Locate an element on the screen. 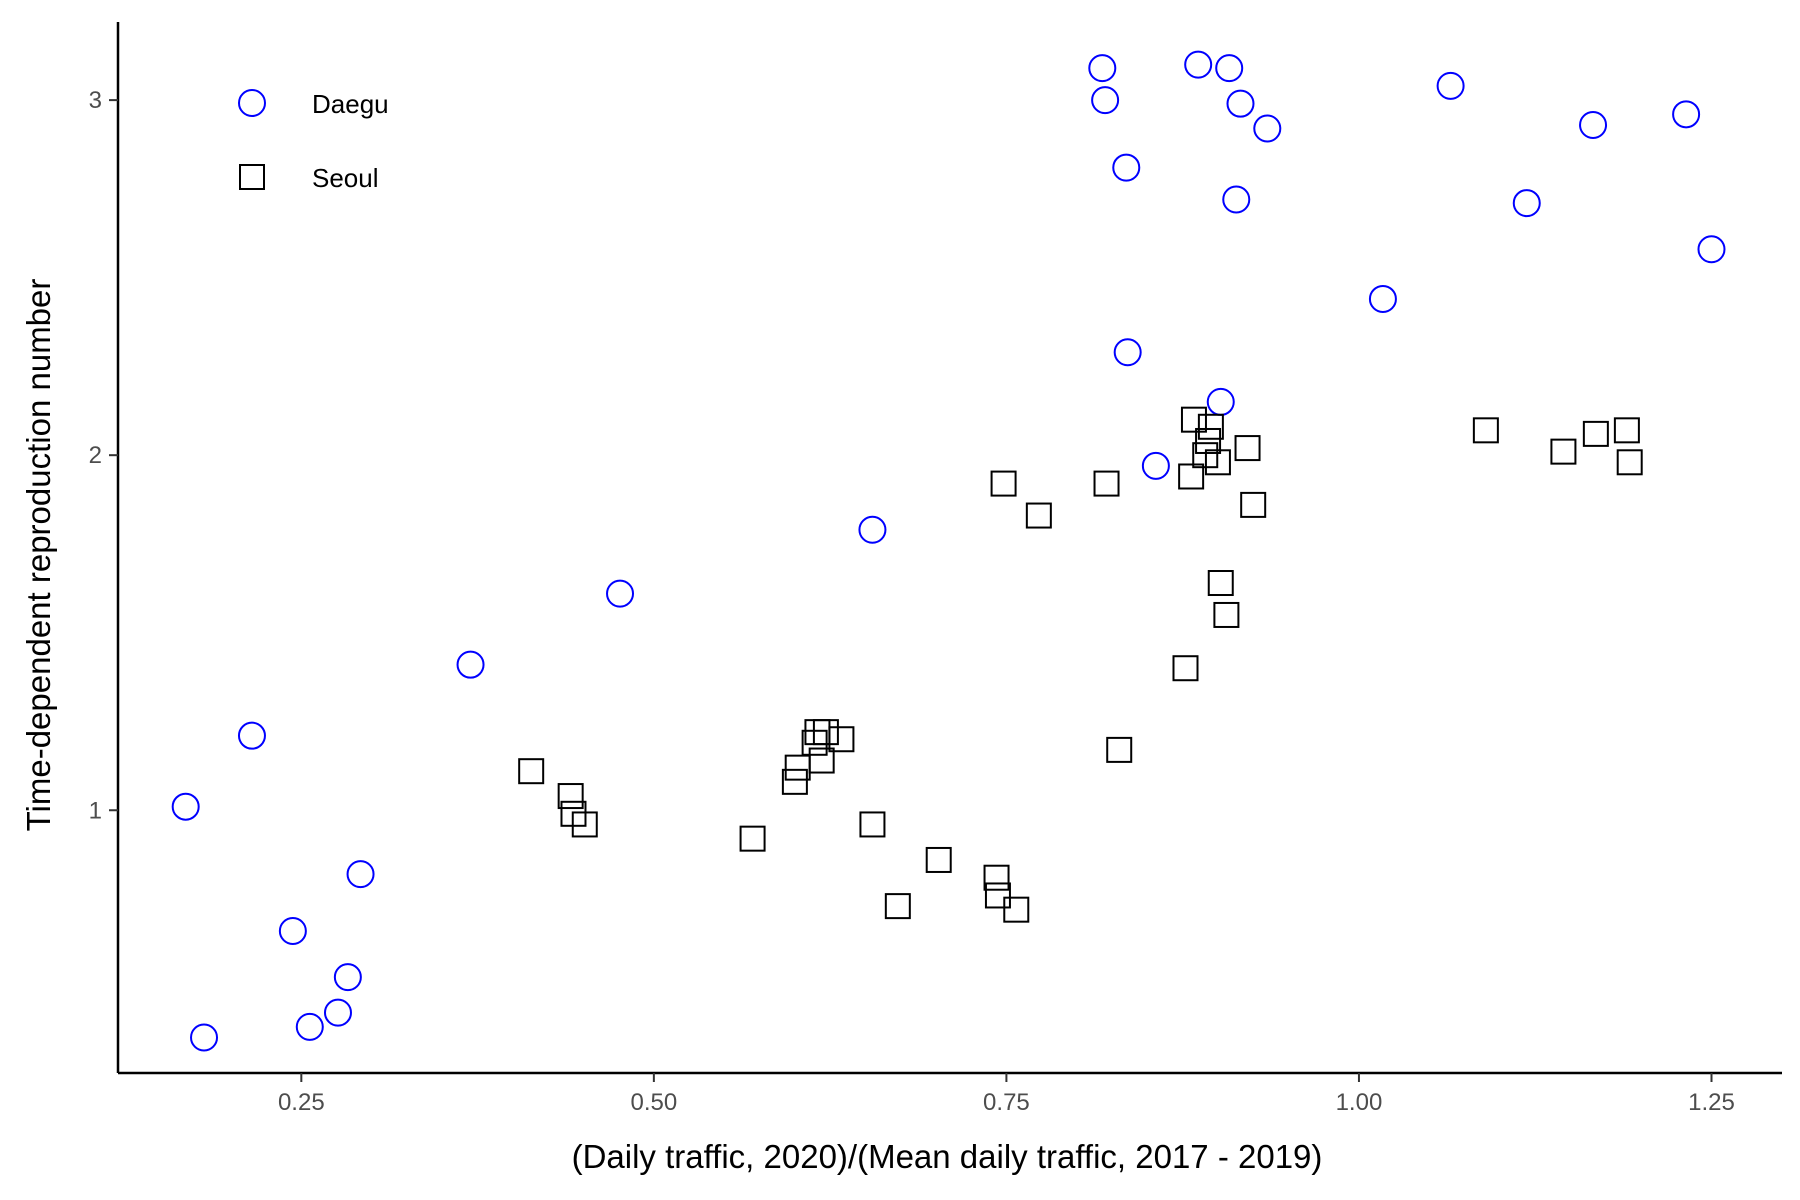 This screenshot has width=1800, height=1200. x-tick-label: 1.25 is located at coordinates (1711, 1102).